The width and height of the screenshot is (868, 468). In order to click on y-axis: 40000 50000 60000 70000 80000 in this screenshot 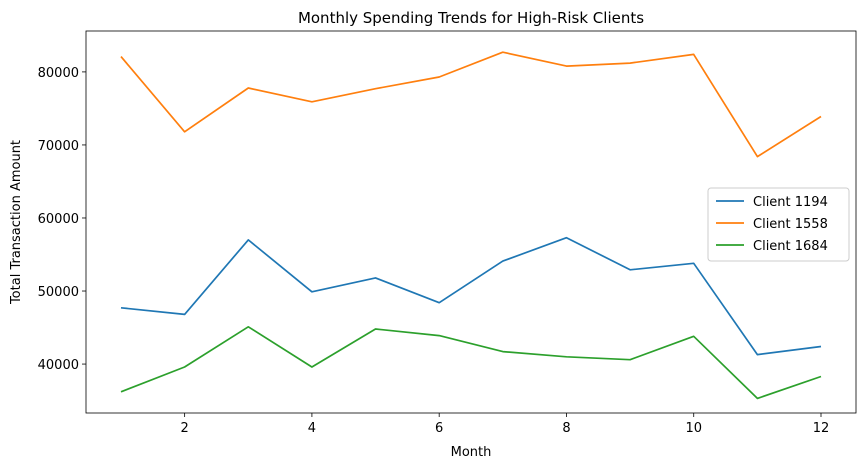, I will do `click(62, 219)`.